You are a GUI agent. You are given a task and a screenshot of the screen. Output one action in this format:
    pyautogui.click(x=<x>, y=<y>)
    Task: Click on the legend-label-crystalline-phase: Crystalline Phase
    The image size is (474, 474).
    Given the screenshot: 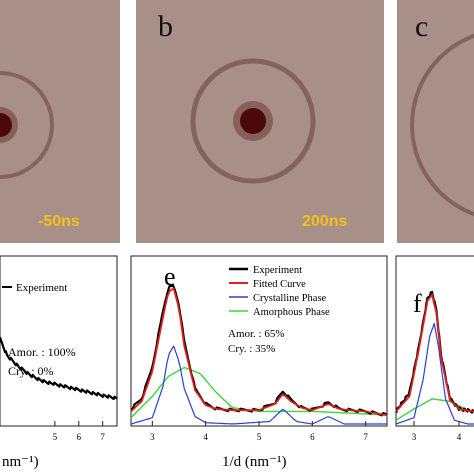 What is the action you would take?
    pyautogui.click(x=290, y=298)
    